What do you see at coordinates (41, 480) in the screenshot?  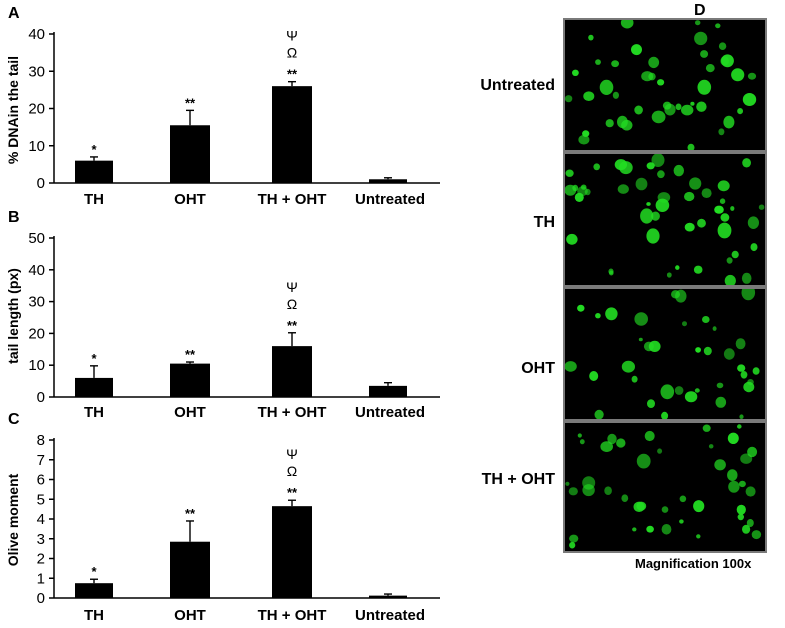 I see `y-tick-label: 6` at bounding box center [41, 480].